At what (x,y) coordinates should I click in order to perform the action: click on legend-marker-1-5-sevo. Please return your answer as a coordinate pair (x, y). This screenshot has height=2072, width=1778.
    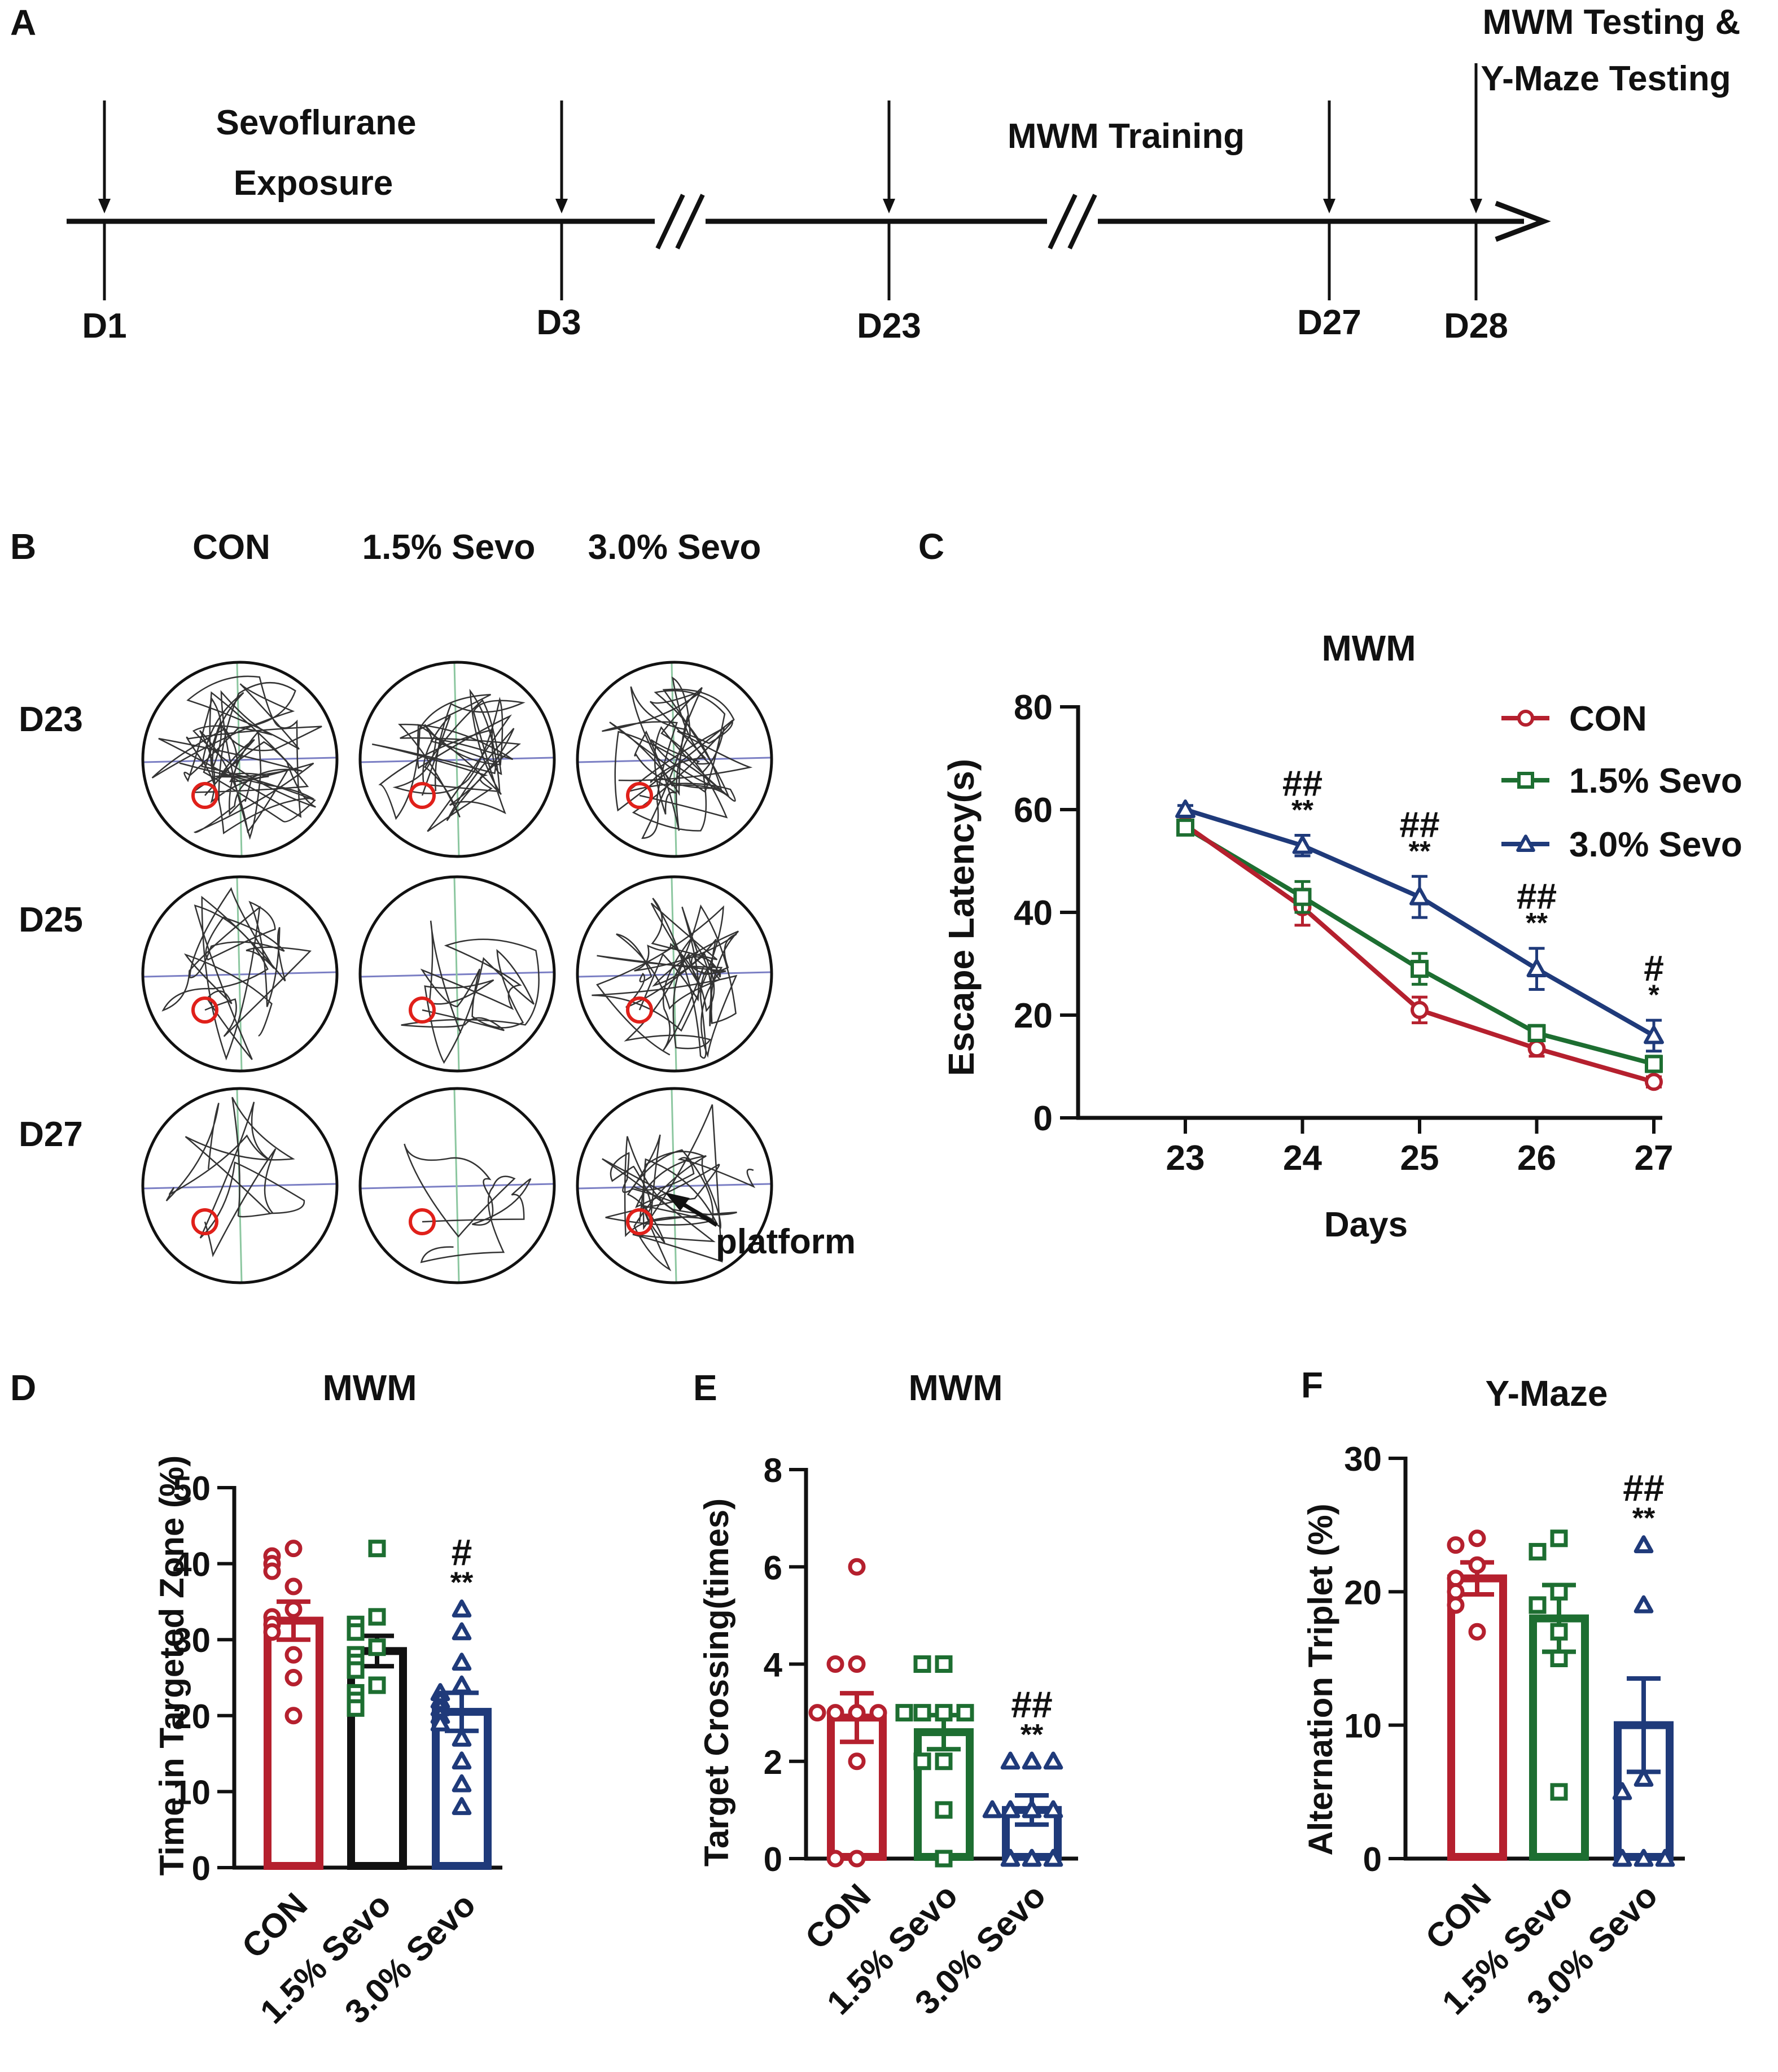
    Looking at the image, I should click on (1525, 780).